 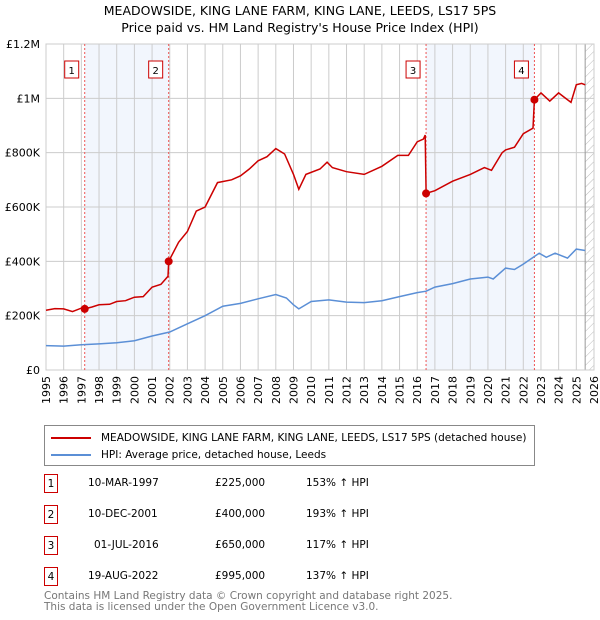 I want to click on x-tick-label: 2014, so click(x=382, y=390).